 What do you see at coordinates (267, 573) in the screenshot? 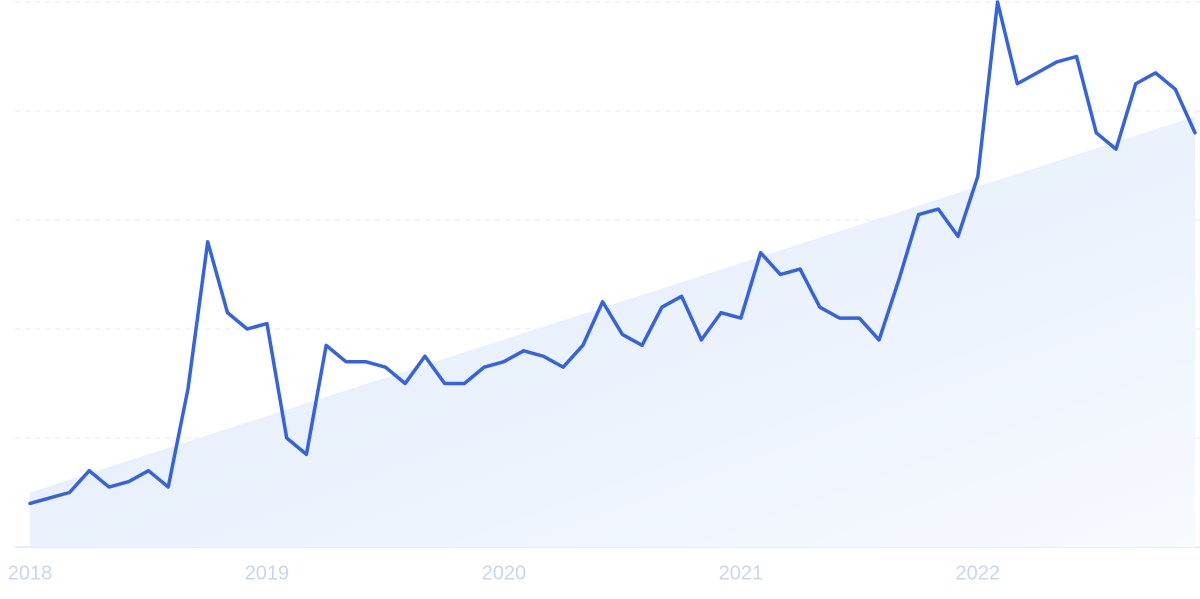
I see `x-tick-label: 2019` at bounding box center [267, 573].